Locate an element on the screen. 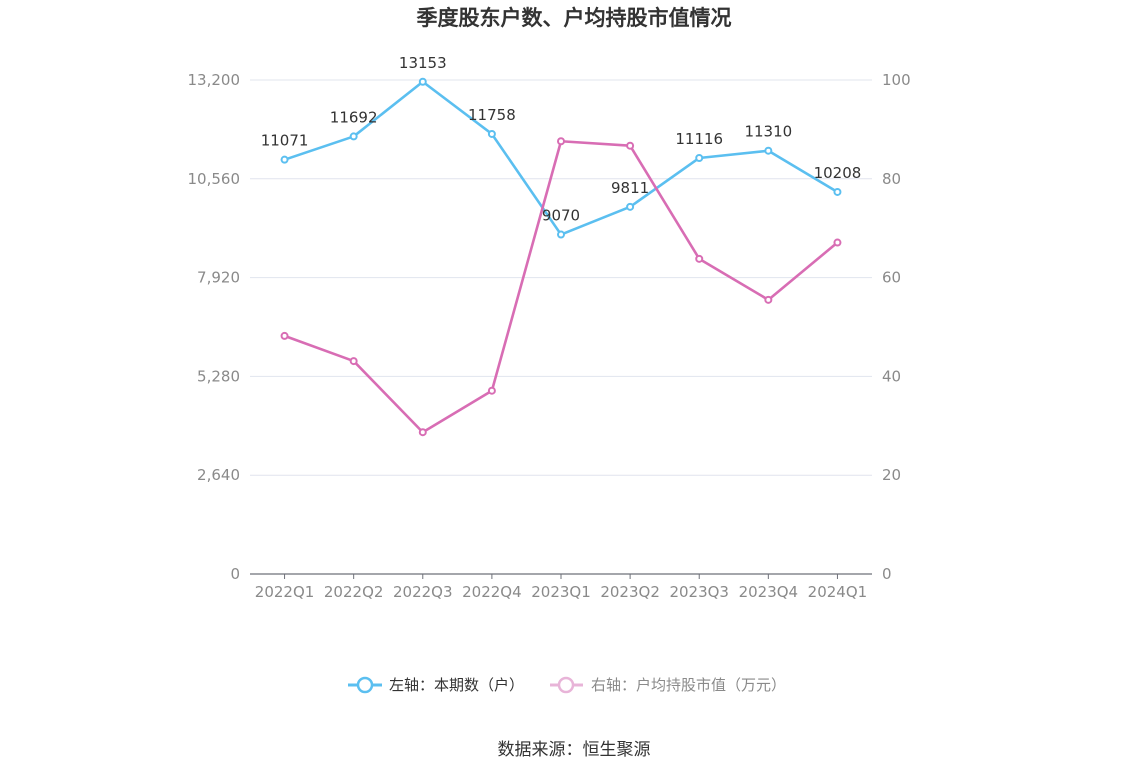  data-label: 9070 is located at coordinates (561, 216).